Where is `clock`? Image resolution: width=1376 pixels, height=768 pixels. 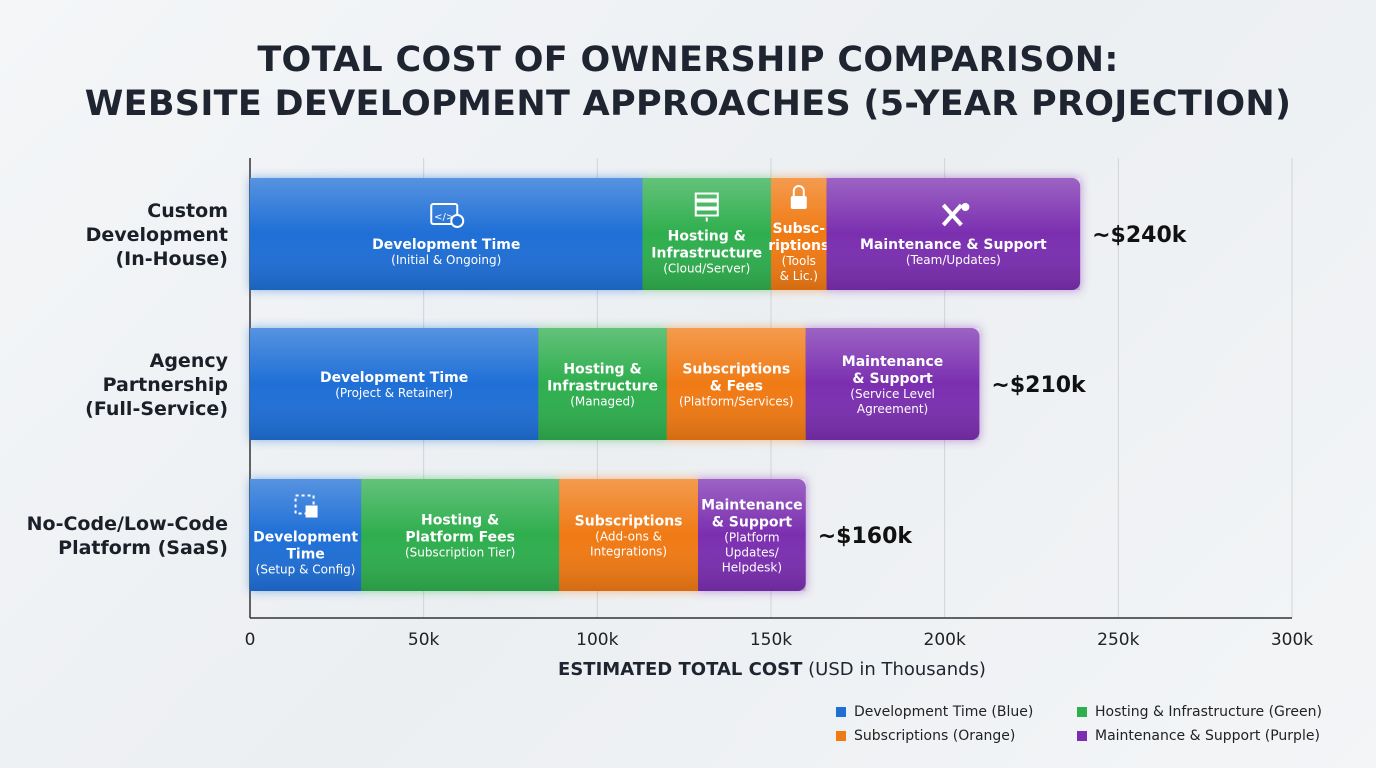
clock is located at coordinates (457, 221).